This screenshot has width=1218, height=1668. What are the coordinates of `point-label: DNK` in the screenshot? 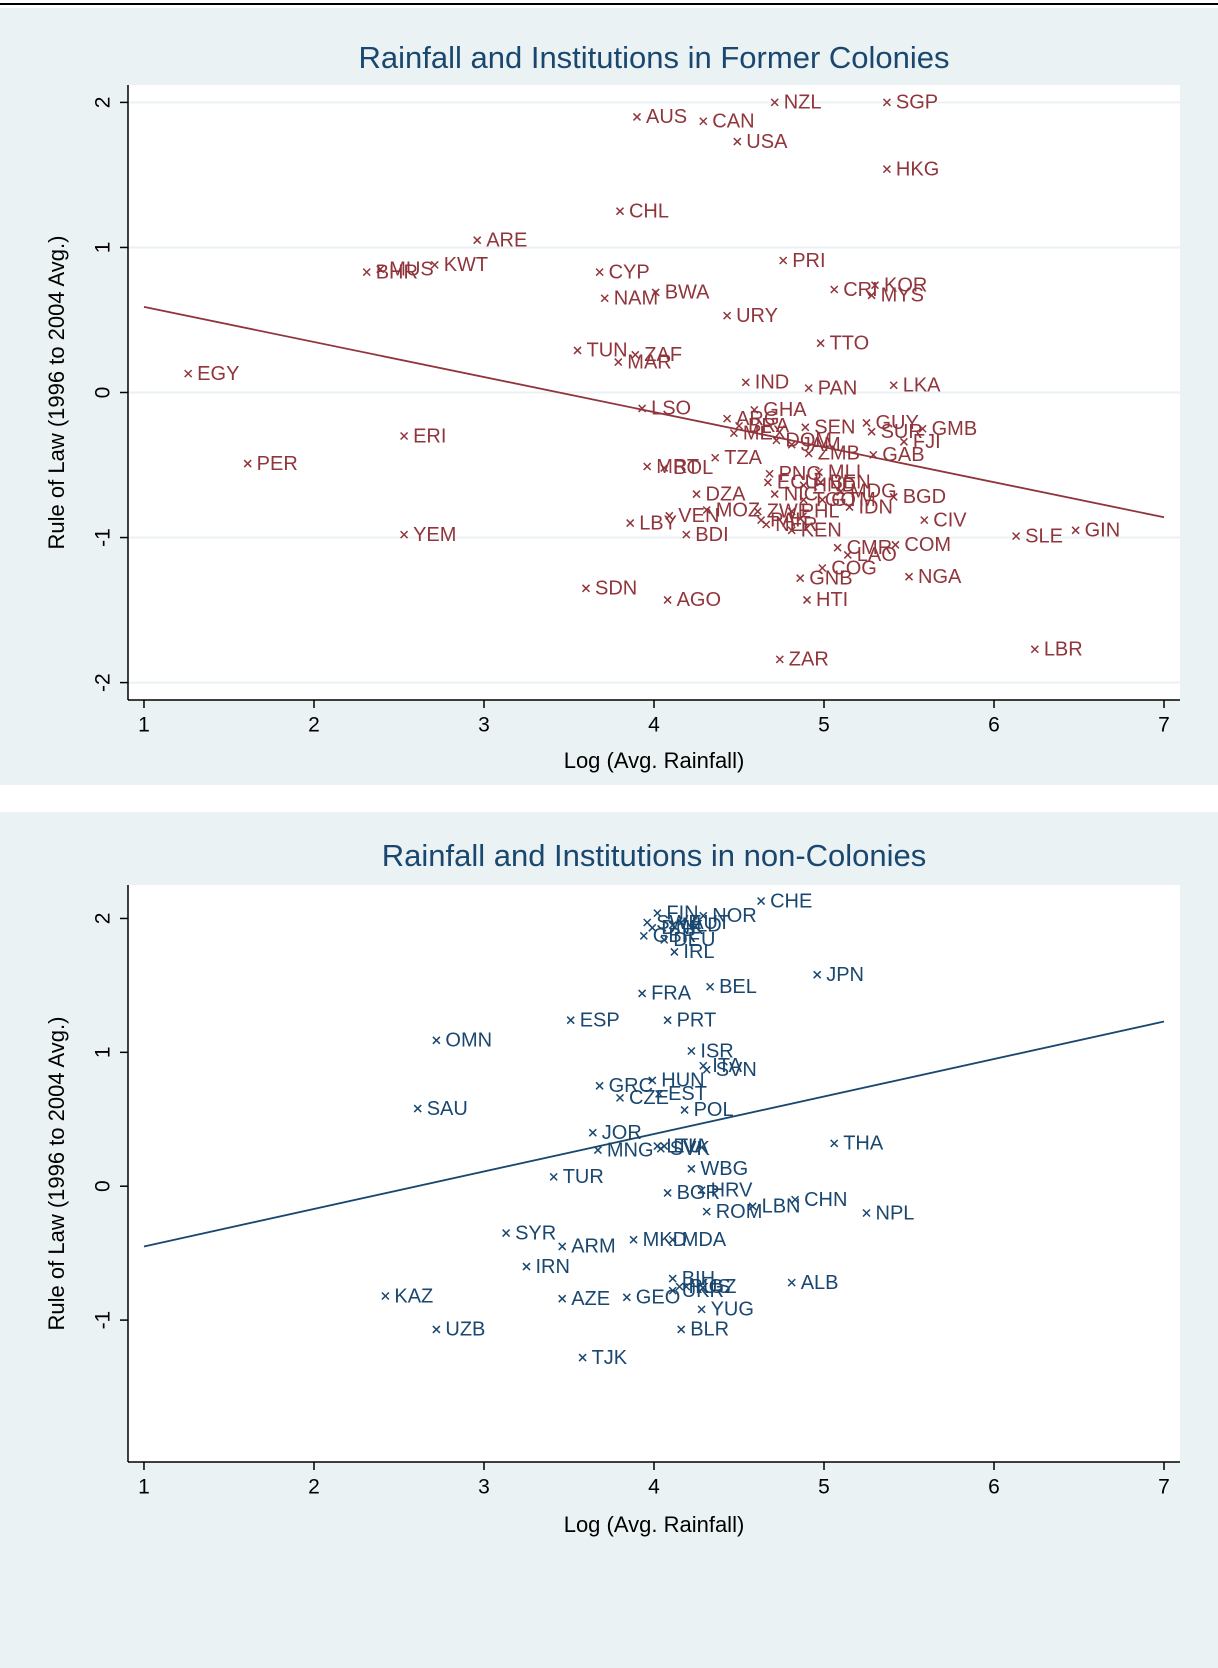 It's located at (682, 928).